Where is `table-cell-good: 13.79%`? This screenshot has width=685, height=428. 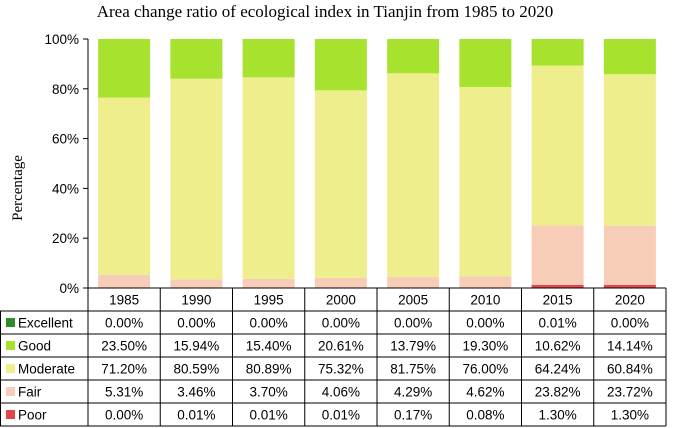
table-cell-good: 13.79% is located at coordinates (413, 346).